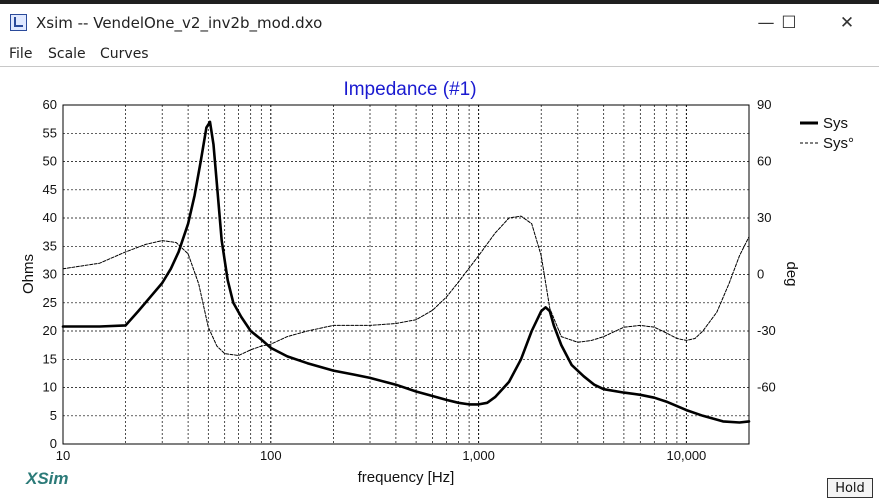 The width and height of the screenshot is (879, 503). Describe the element at coordinates (50, 387) in the screenshot. I see `y-tick-label: 10` at that location.